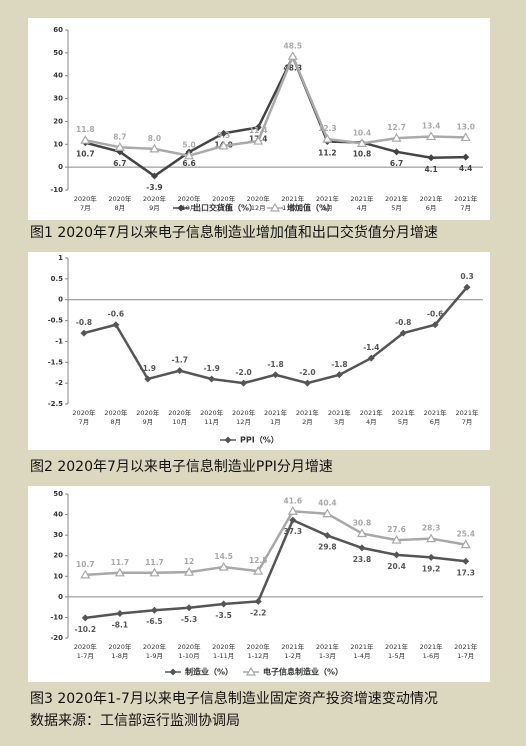 The image size is (526, 746). I want to click on data-label: 27.6, so click(396, 529).